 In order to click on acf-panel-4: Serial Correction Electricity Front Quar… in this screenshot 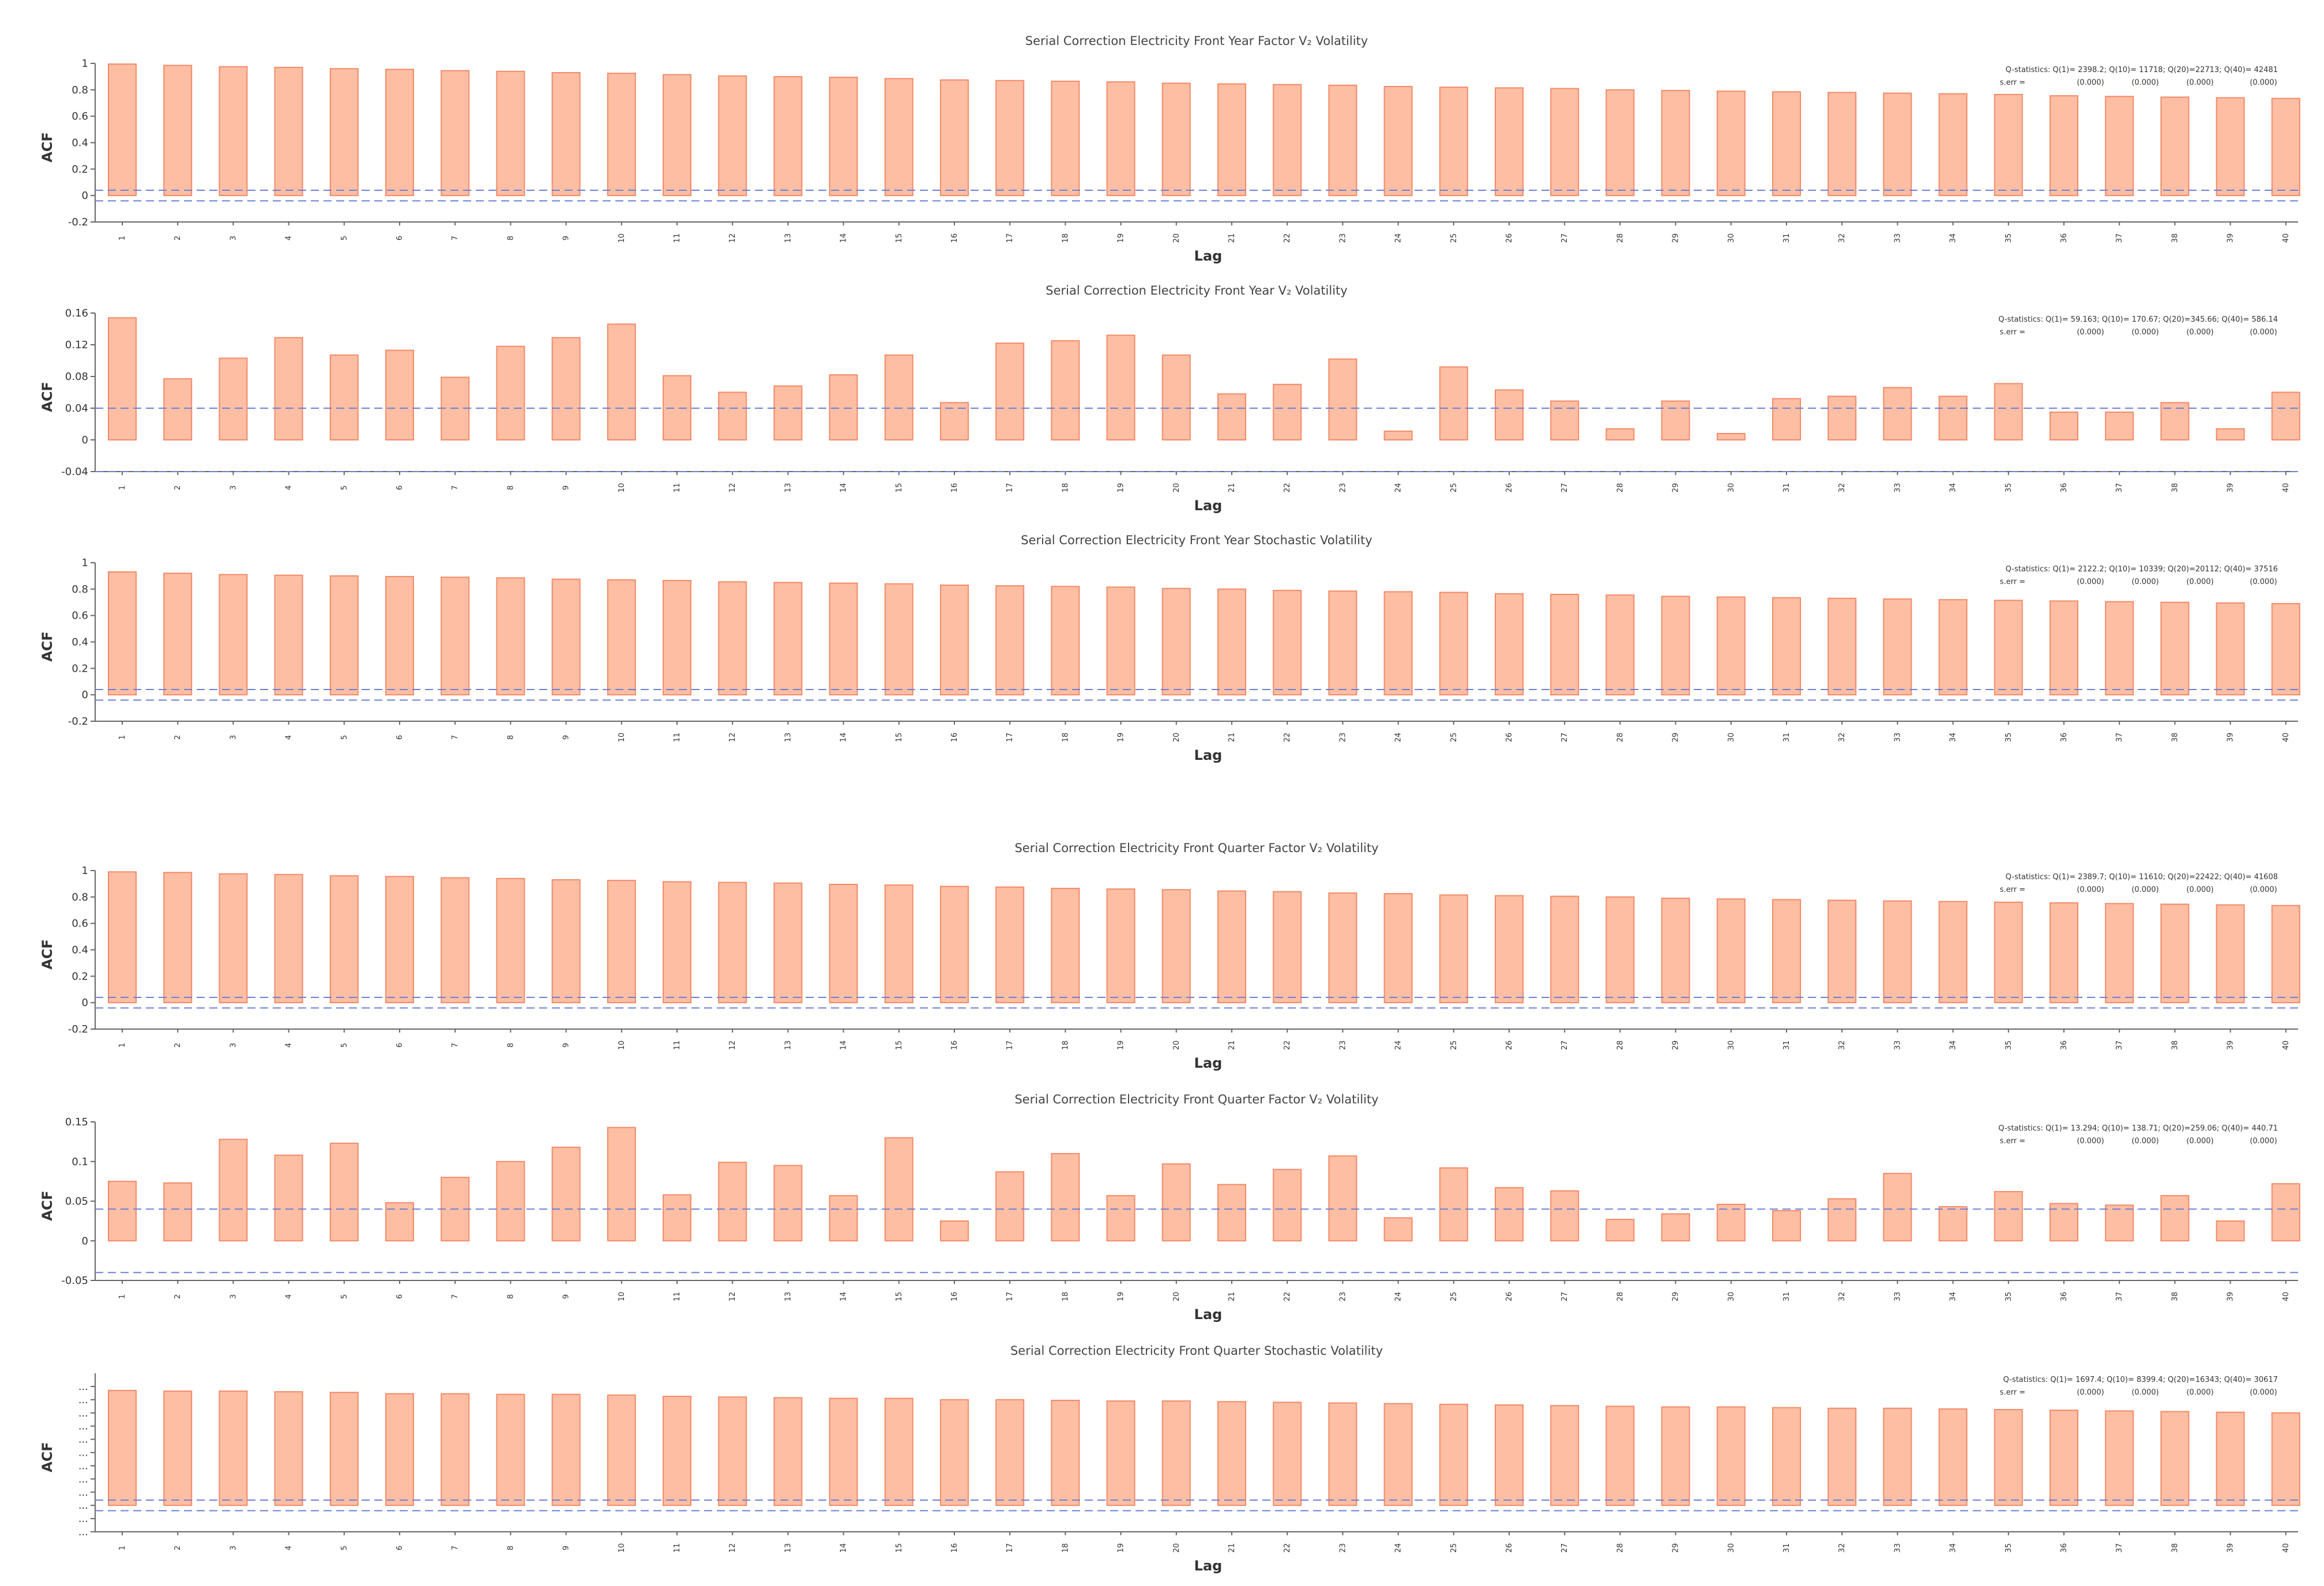, I will do `click(1169, 956)`.